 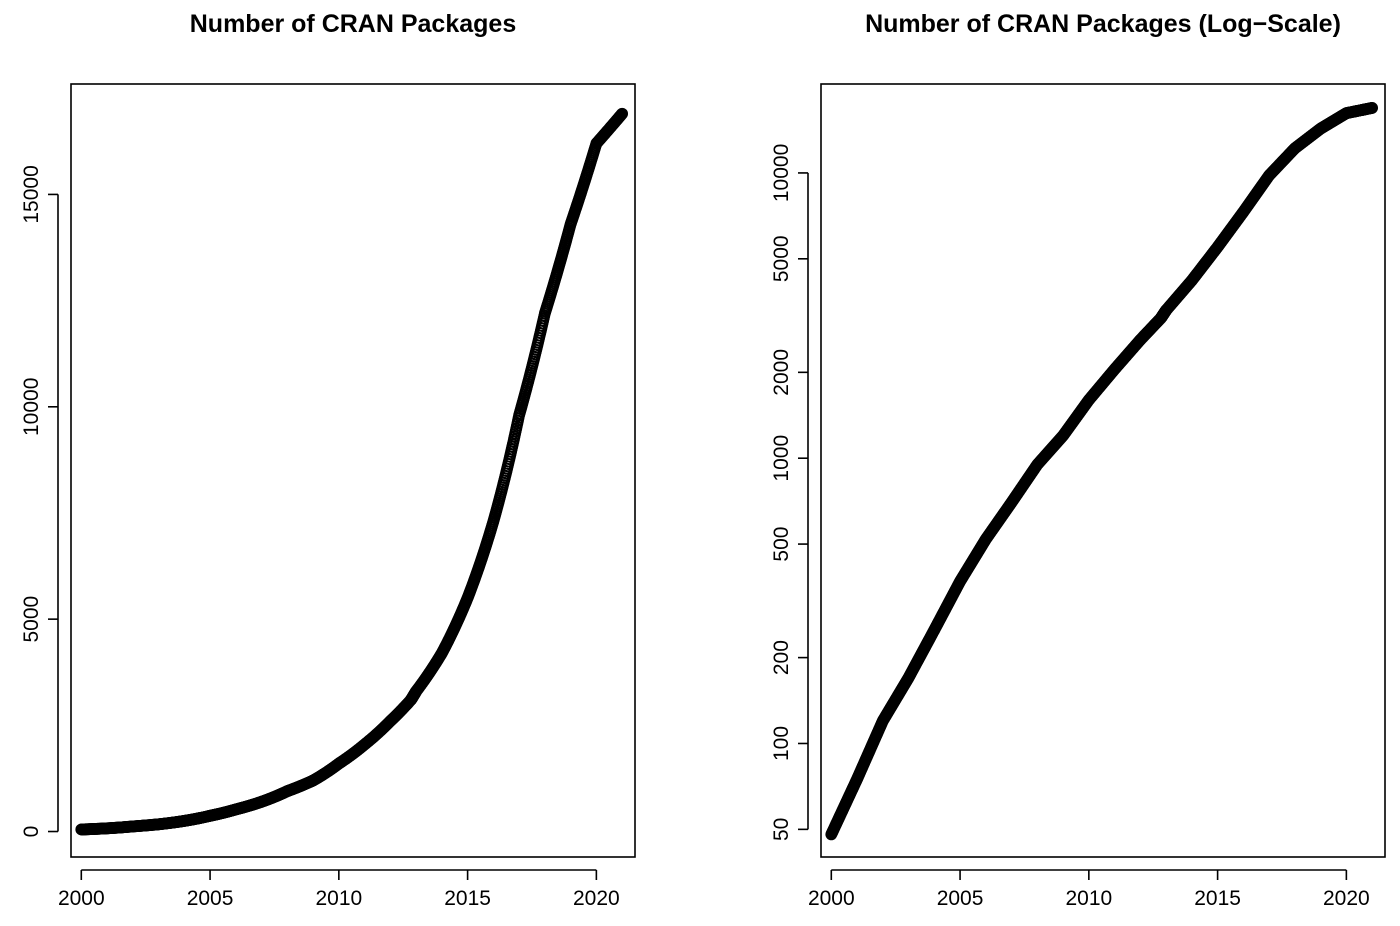 What do you see at coordinates (1103, 24) in the screenshot?
I see `chart-title: Number of CRAN Packages (Log−Scale)` at bounding box center [1103, 24].